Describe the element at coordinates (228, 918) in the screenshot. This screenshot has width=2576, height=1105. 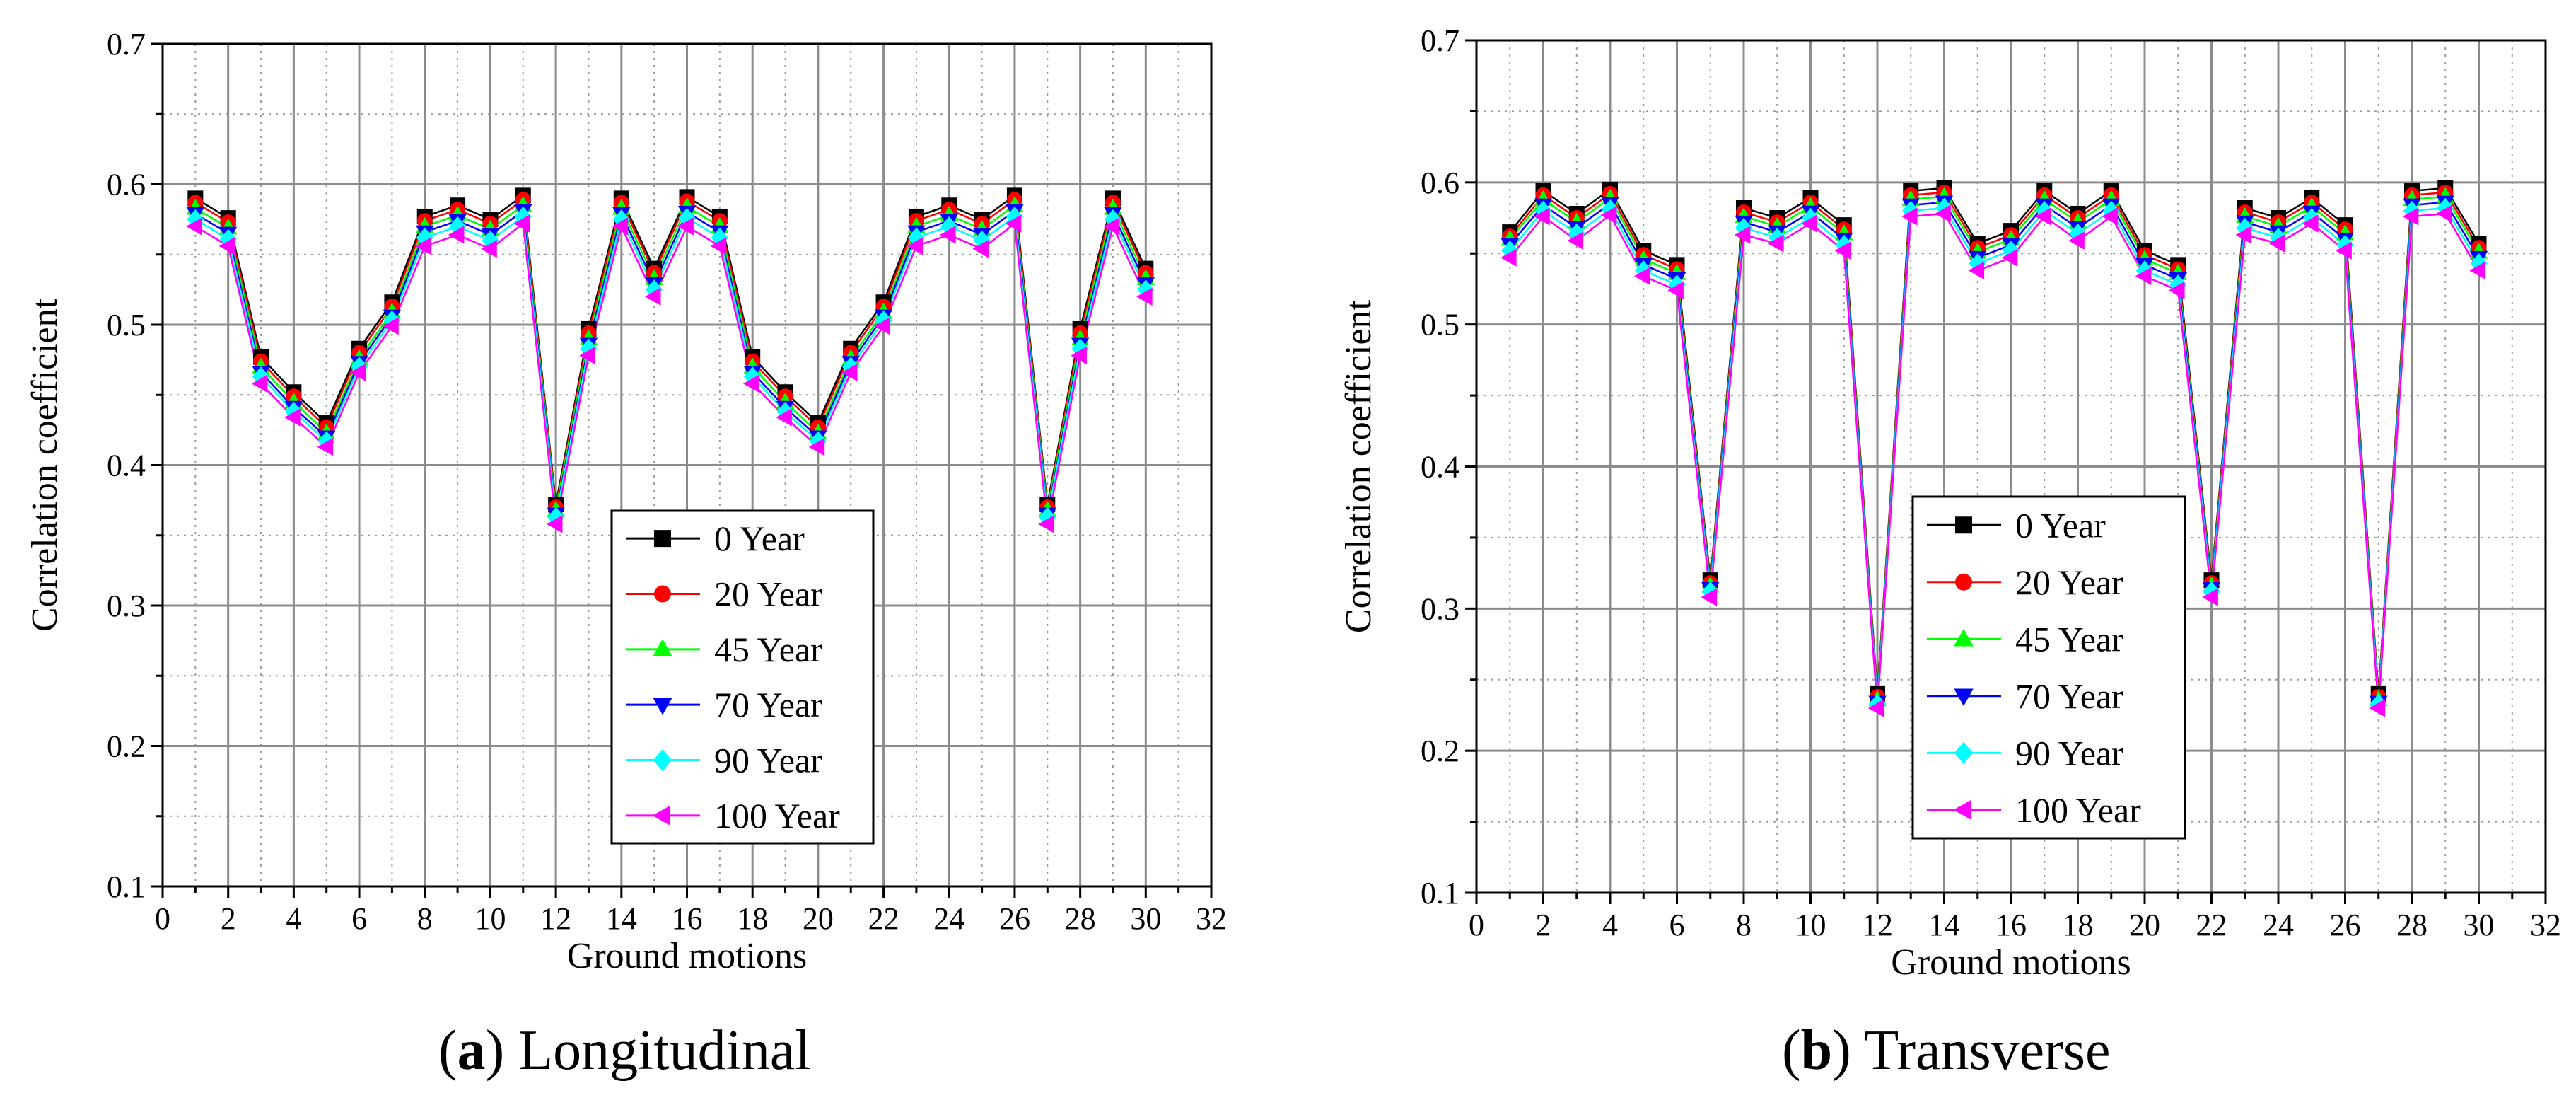
I see `x-tick-label: 2` at that location.